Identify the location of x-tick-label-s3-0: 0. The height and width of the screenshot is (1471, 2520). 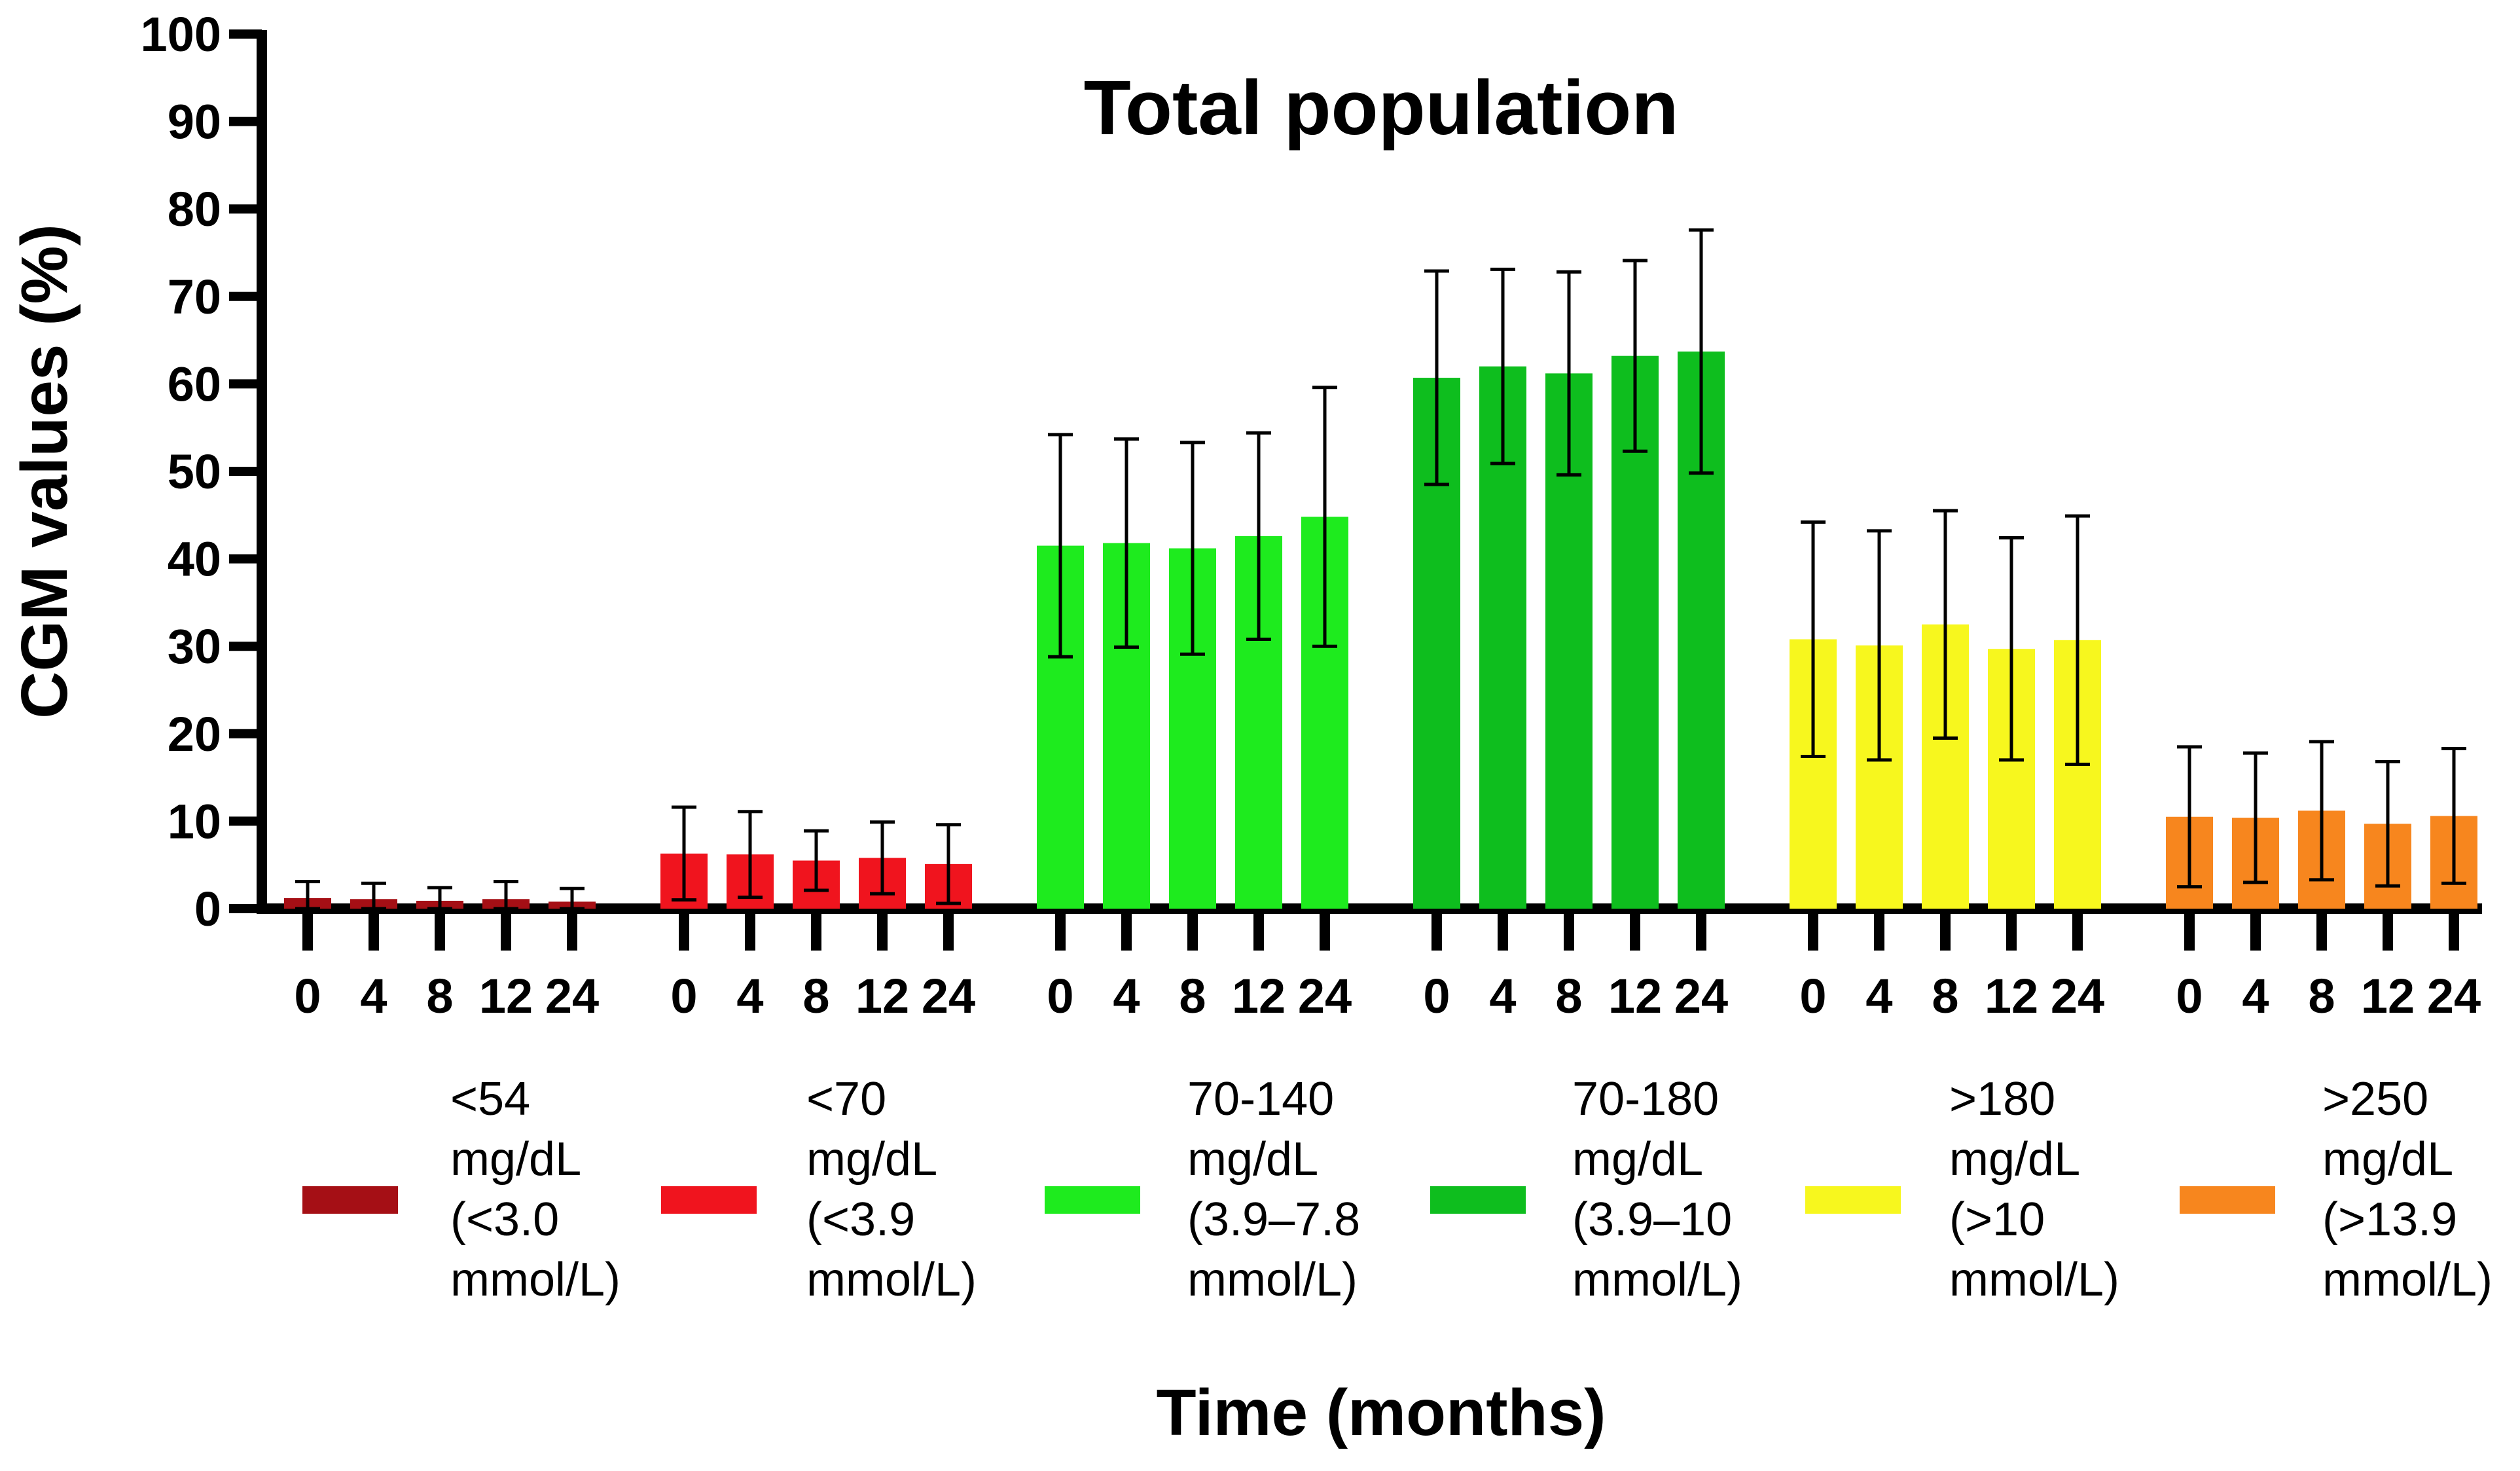
(1436, 996).